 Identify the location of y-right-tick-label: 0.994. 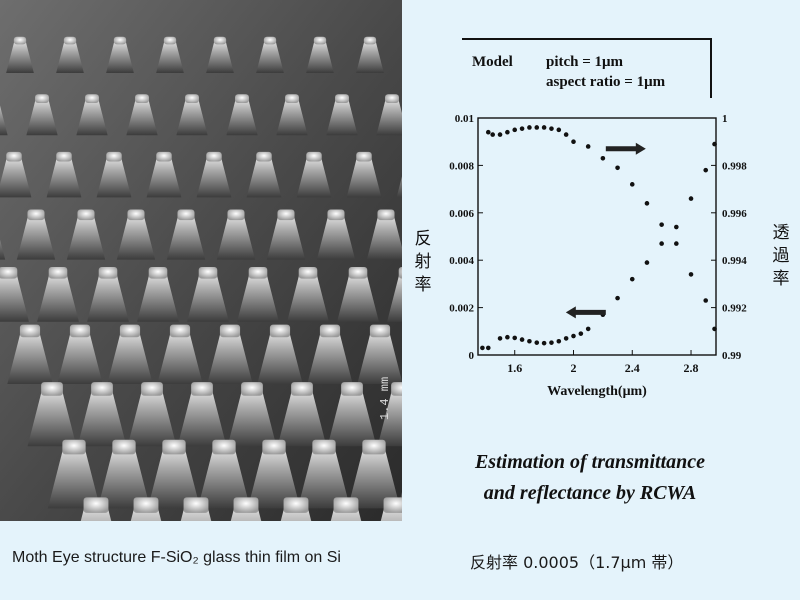
(734, 261).